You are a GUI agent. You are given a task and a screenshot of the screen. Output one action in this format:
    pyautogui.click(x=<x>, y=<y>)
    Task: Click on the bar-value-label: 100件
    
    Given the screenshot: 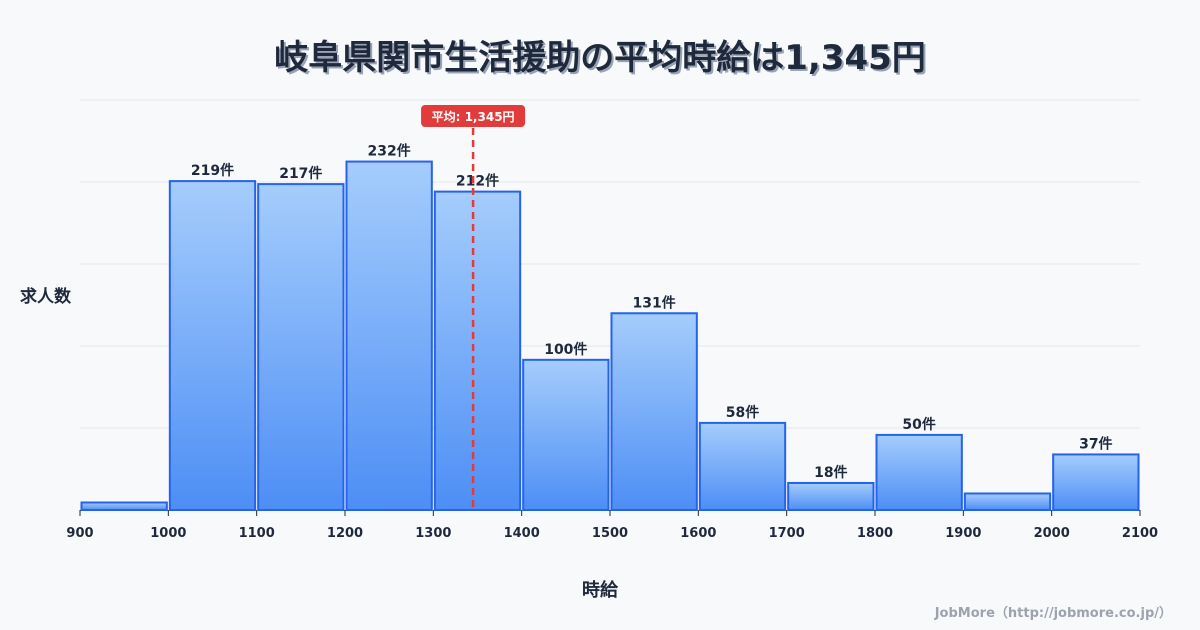 What is the action you would take?
    pyautogui.click(x=565, y=349)
    